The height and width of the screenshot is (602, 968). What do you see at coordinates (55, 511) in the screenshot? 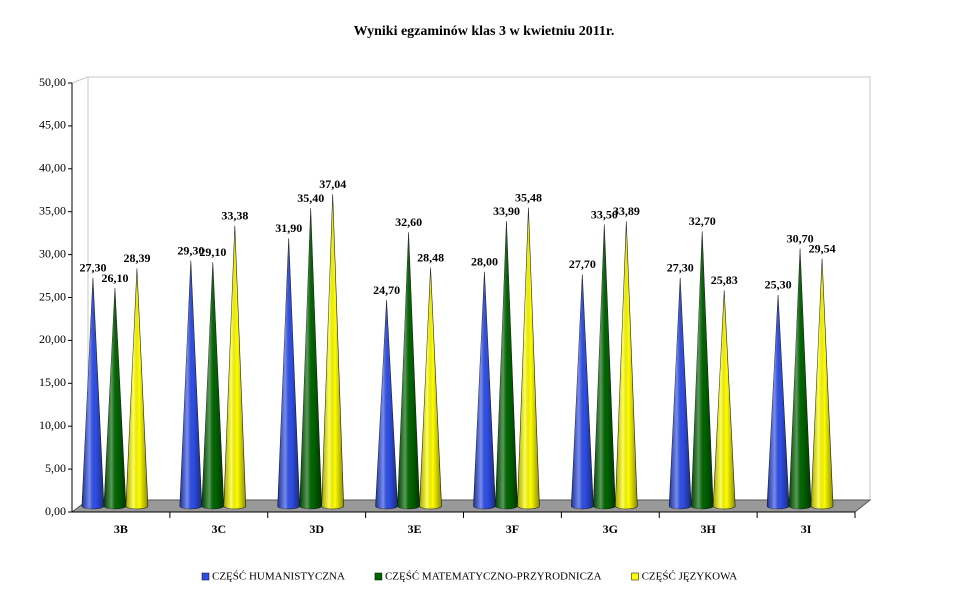
I see `y-tick-label: 0,00` at bounding box center [55, 511].